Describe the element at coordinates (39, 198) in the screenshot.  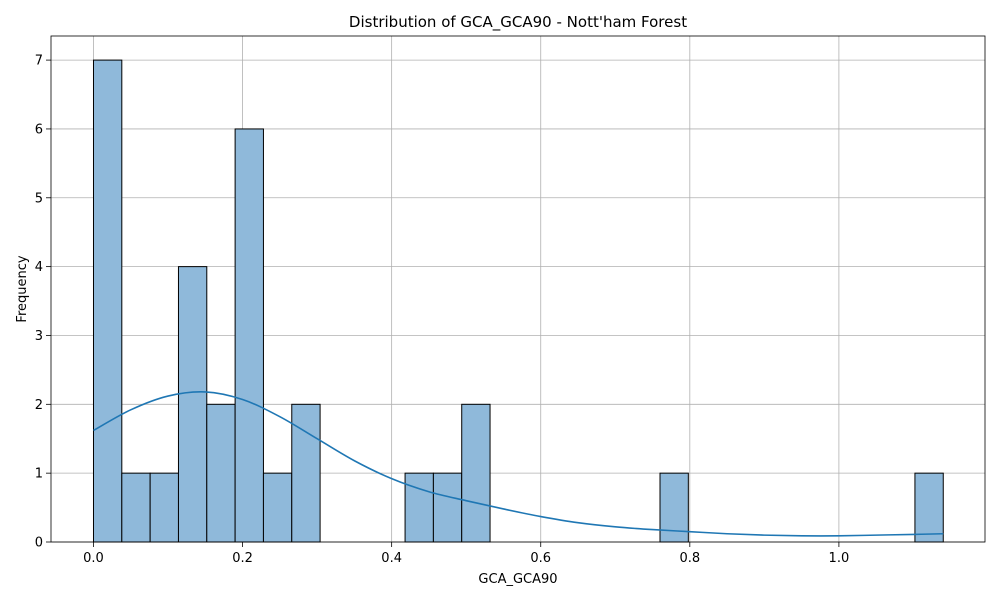
I see `y-tick-label: 5` at that location.